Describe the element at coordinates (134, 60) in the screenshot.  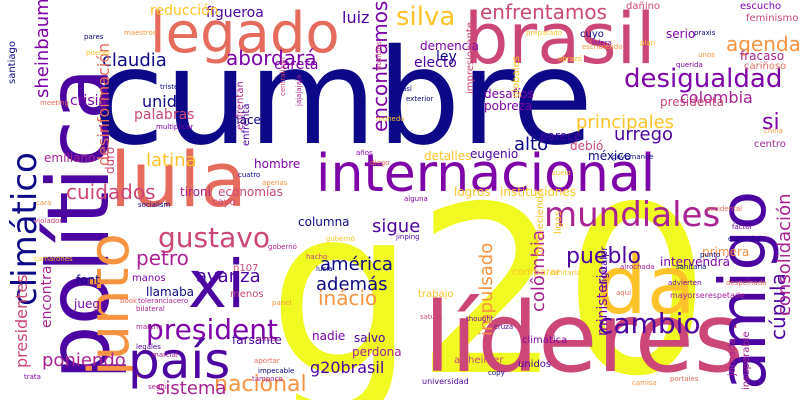
I see `word: claudia` at that location.